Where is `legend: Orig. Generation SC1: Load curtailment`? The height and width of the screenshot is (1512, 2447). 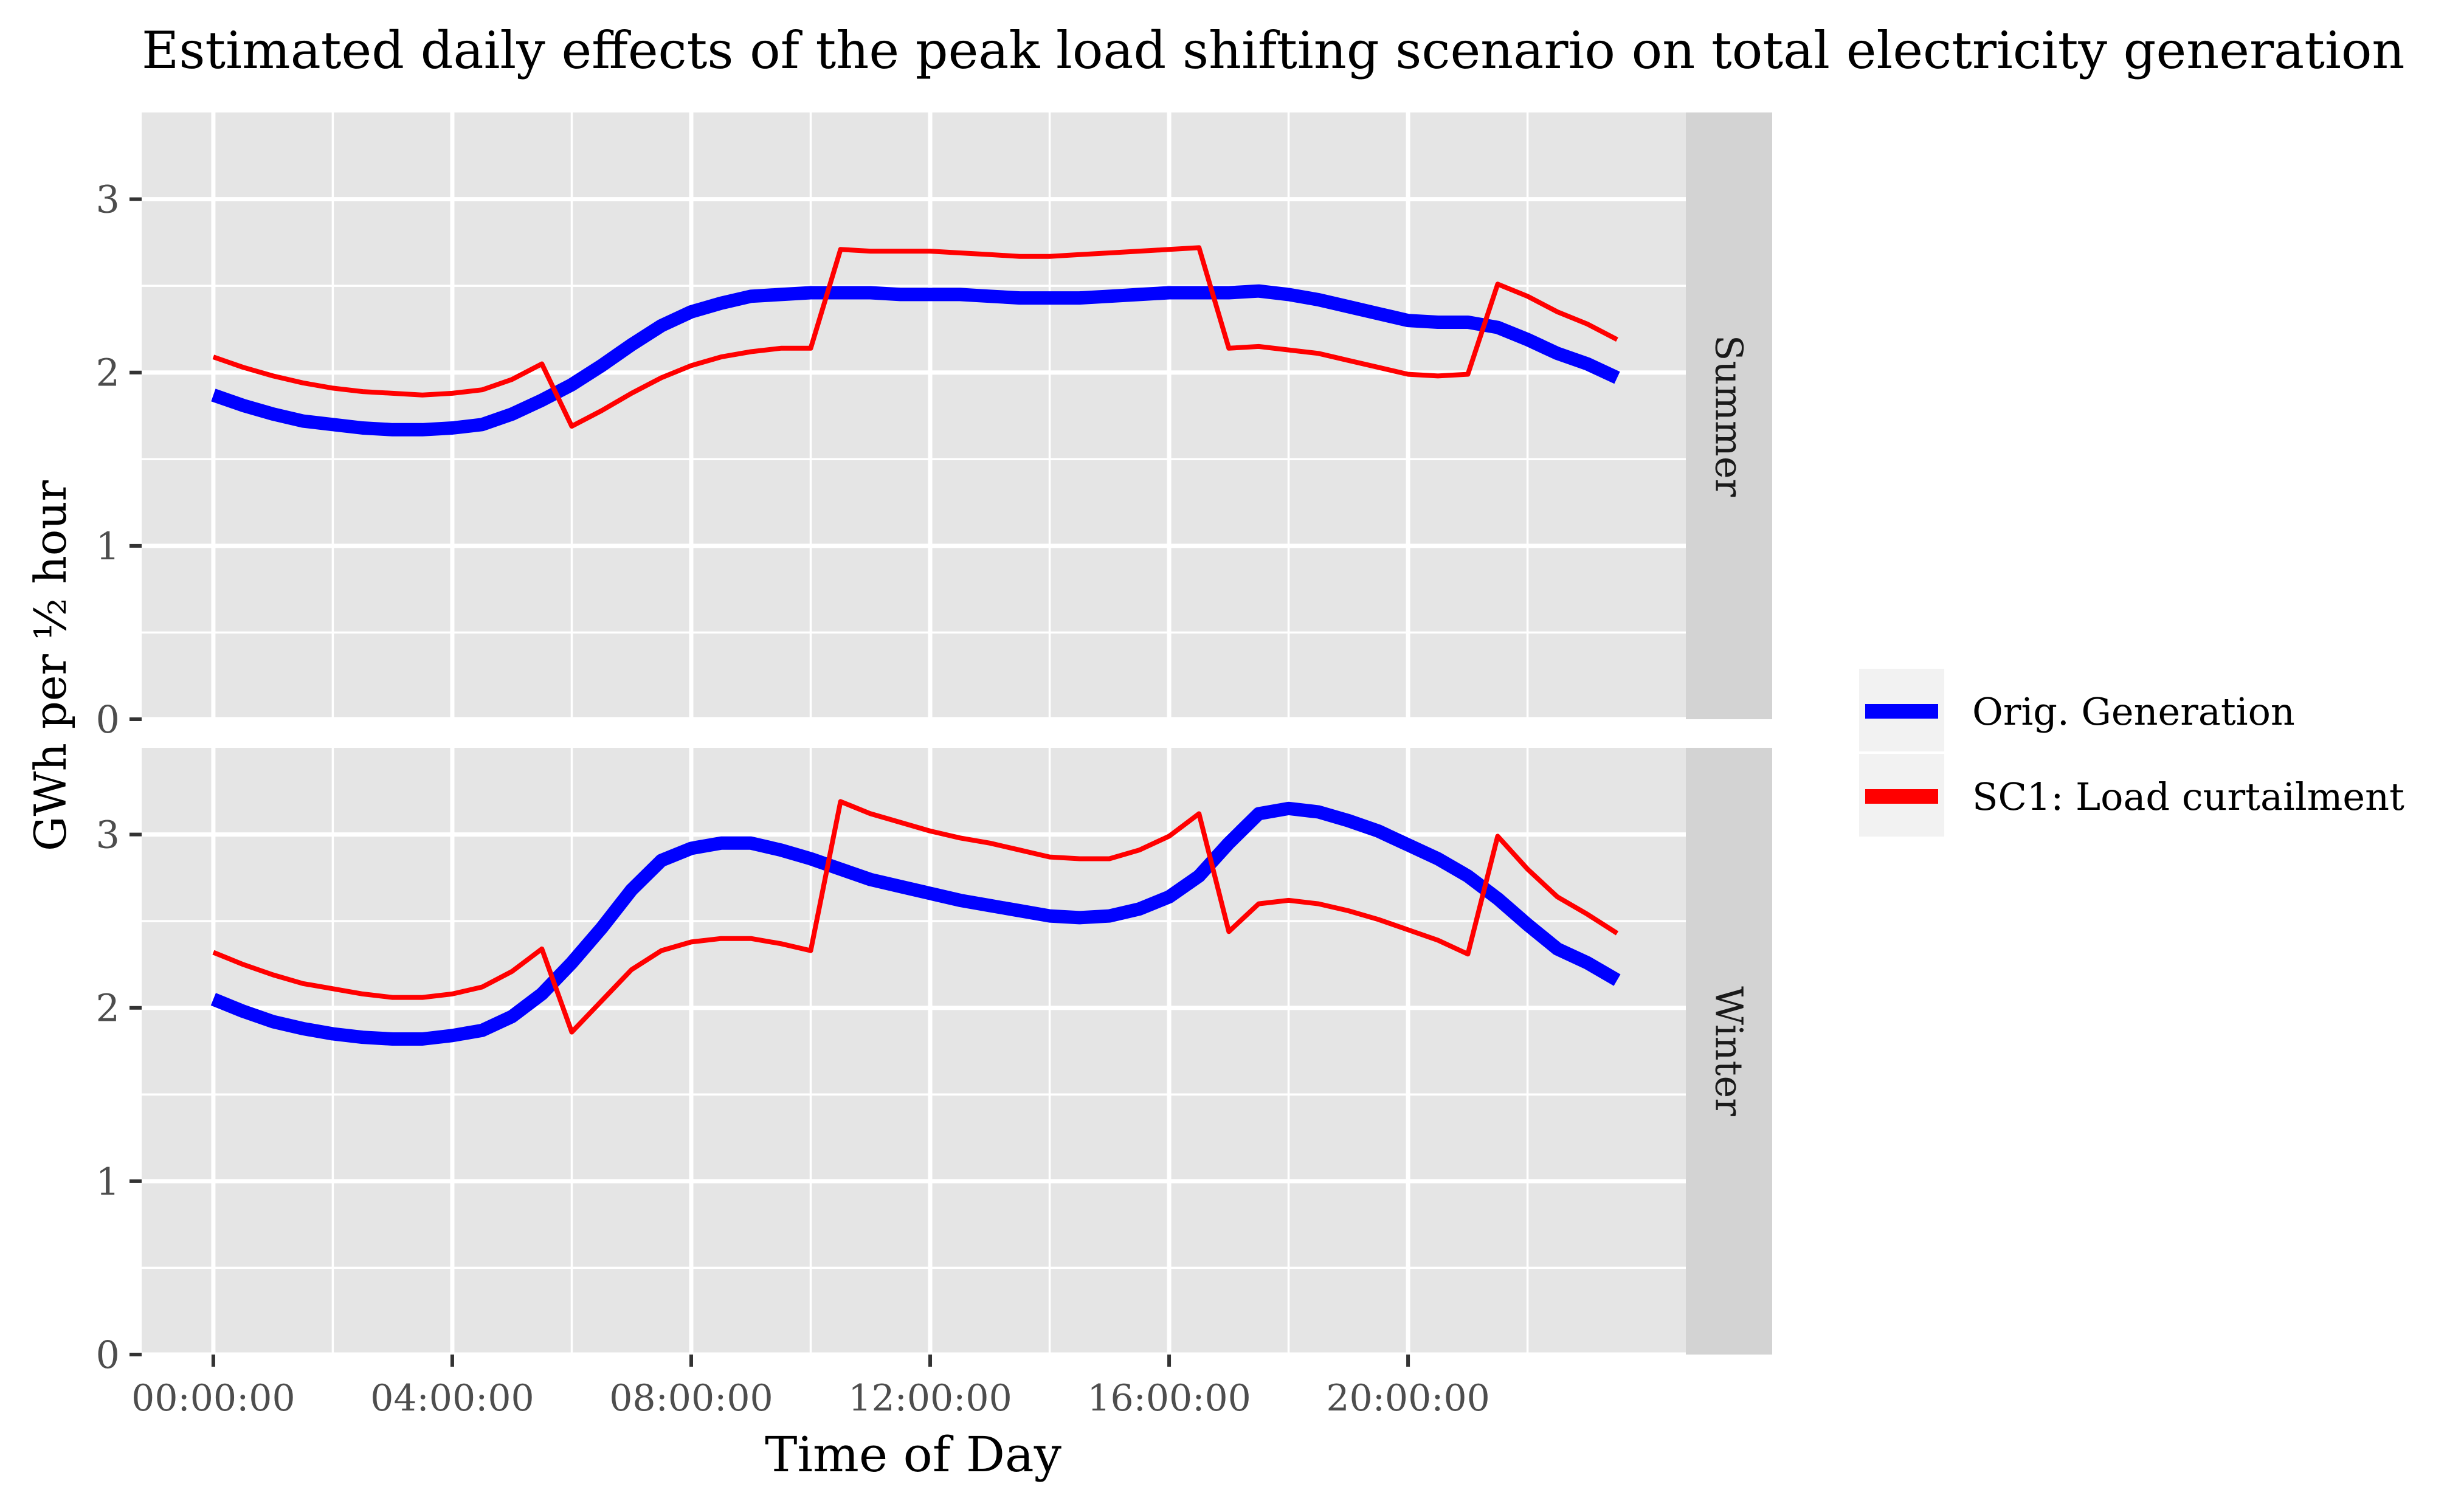
legend: Orig. Generation SC1: Load curtailment is located at coordinates (2131, 753).